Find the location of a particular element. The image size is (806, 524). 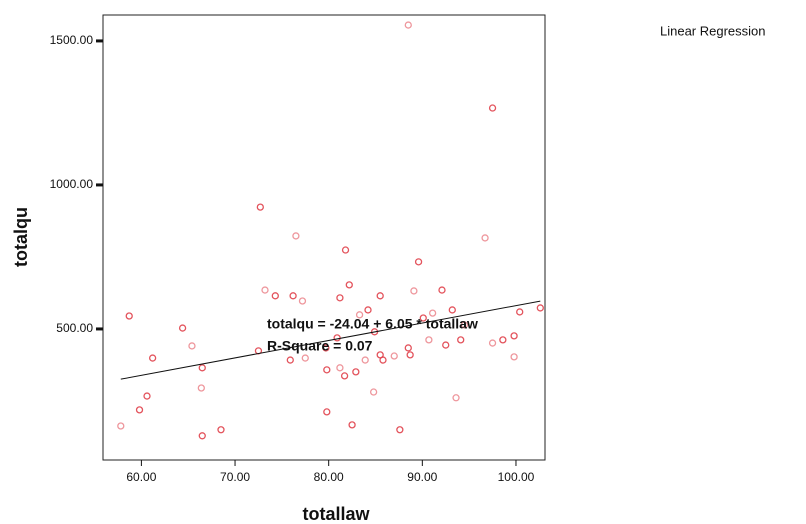

r-square: R-Square = 0.07 is located at coordinates (320, 346).